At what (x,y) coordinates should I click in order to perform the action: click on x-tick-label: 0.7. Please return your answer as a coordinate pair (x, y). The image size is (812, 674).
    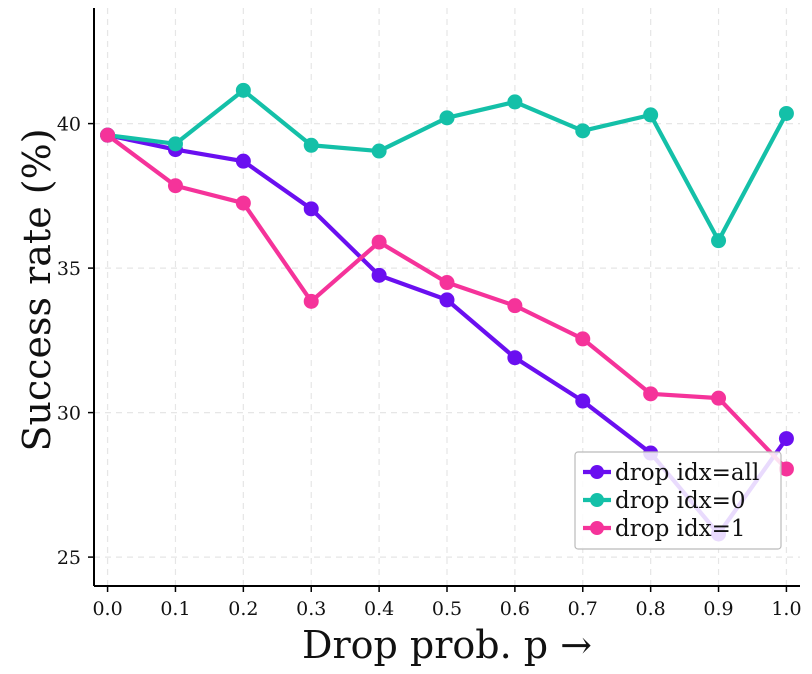
    Looking at the image, I should click on (583, 609).